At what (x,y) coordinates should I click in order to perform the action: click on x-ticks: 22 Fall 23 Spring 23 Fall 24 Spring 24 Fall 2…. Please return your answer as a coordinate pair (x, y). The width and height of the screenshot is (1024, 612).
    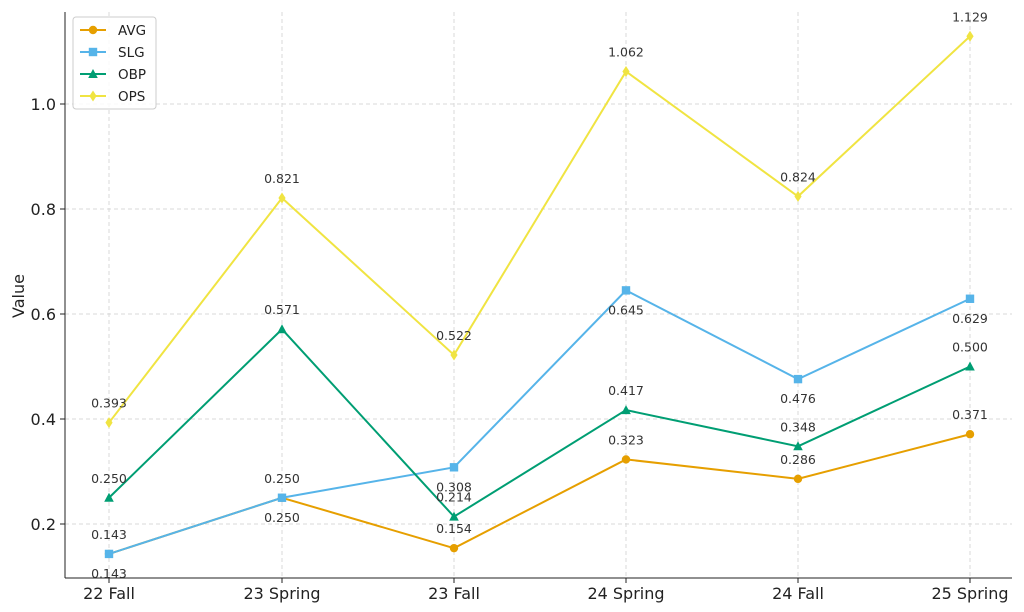
    Looking at the image, I should click on (546, 590).